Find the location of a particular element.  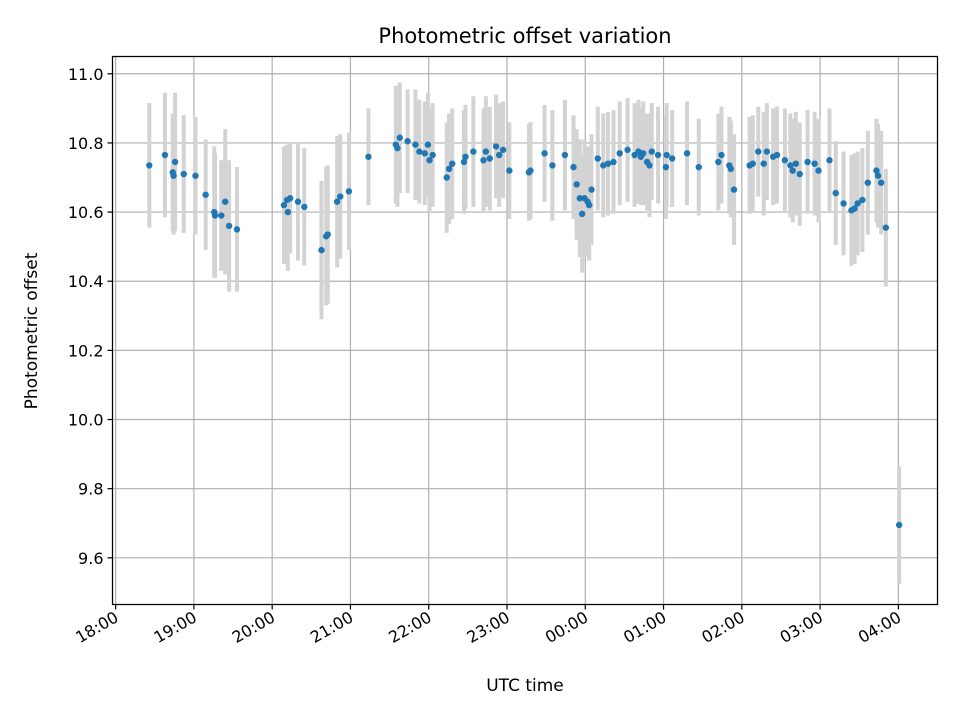

y-axis-label: Photometric offset is located at coordinates (32, 330).